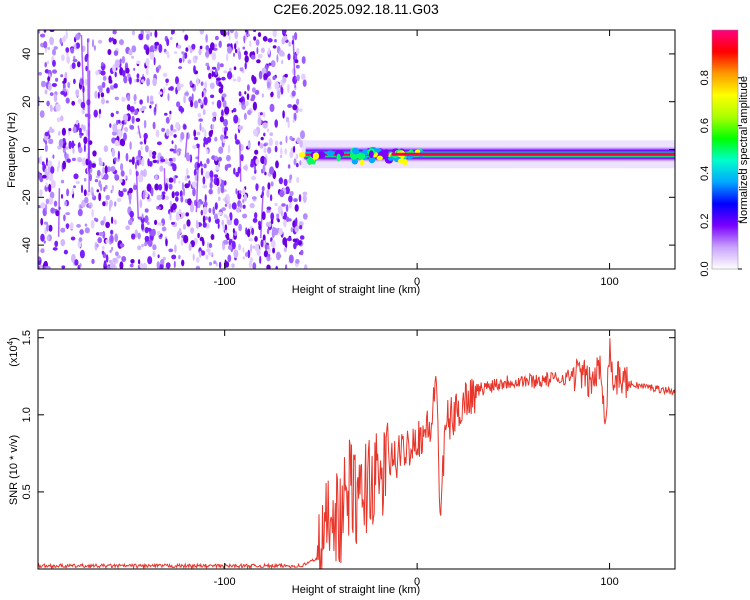 The width and height of the screenshot is (750, 600). What do you see at coordinates (720, 173) in the screenshot?
I see `colorbar-ticks: 0.0 0.2 0.4 0.6 0.8` at bounding box center [720, 173].